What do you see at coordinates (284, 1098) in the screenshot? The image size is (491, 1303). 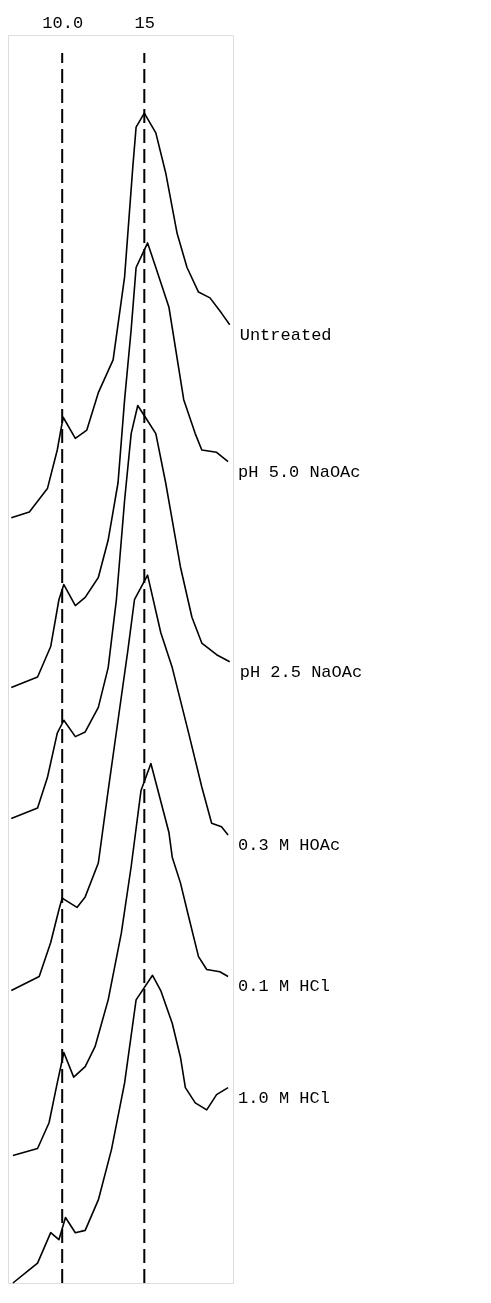 I see `series-label: 1.0 M HCl` at bounding box center [284, 1098].